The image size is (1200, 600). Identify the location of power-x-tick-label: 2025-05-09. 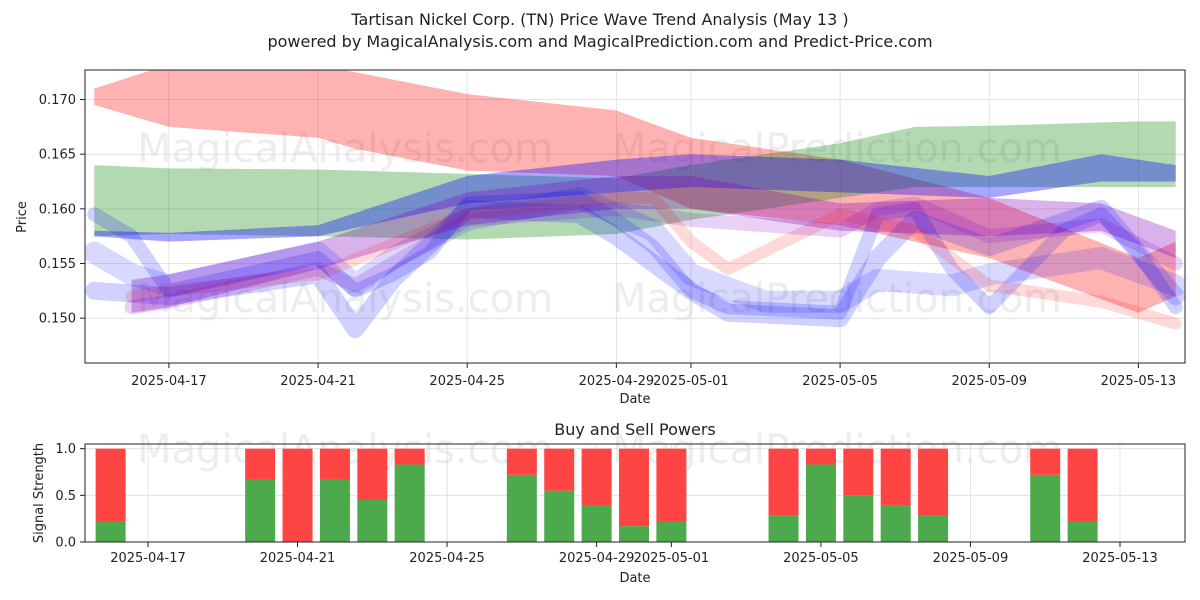
(971, 558).